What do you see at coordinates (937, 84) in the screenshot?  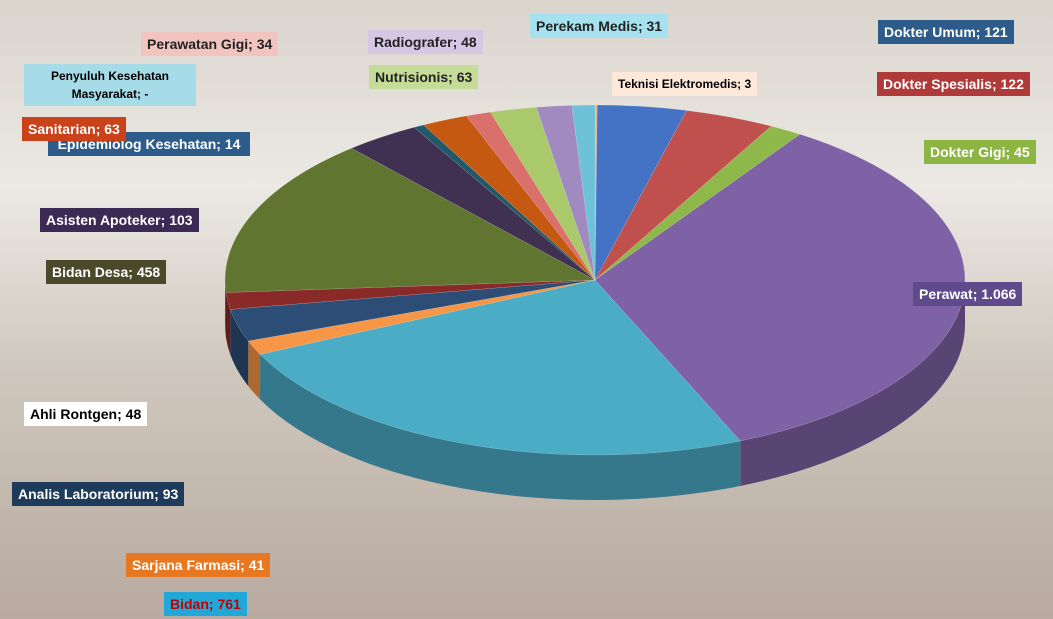 I see `label-name: Dokter Spesialis` at bounding box center [937, 84].